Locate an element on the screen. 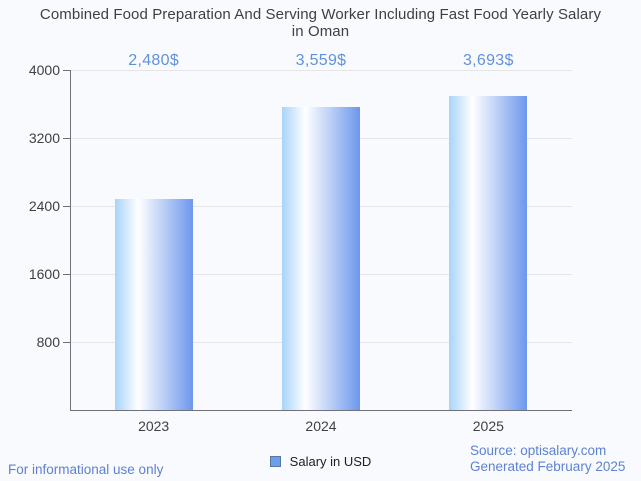 The height and width of the screenshot is (481, 641). x-axis-label: 2024 is located at coordinates (321, 426).